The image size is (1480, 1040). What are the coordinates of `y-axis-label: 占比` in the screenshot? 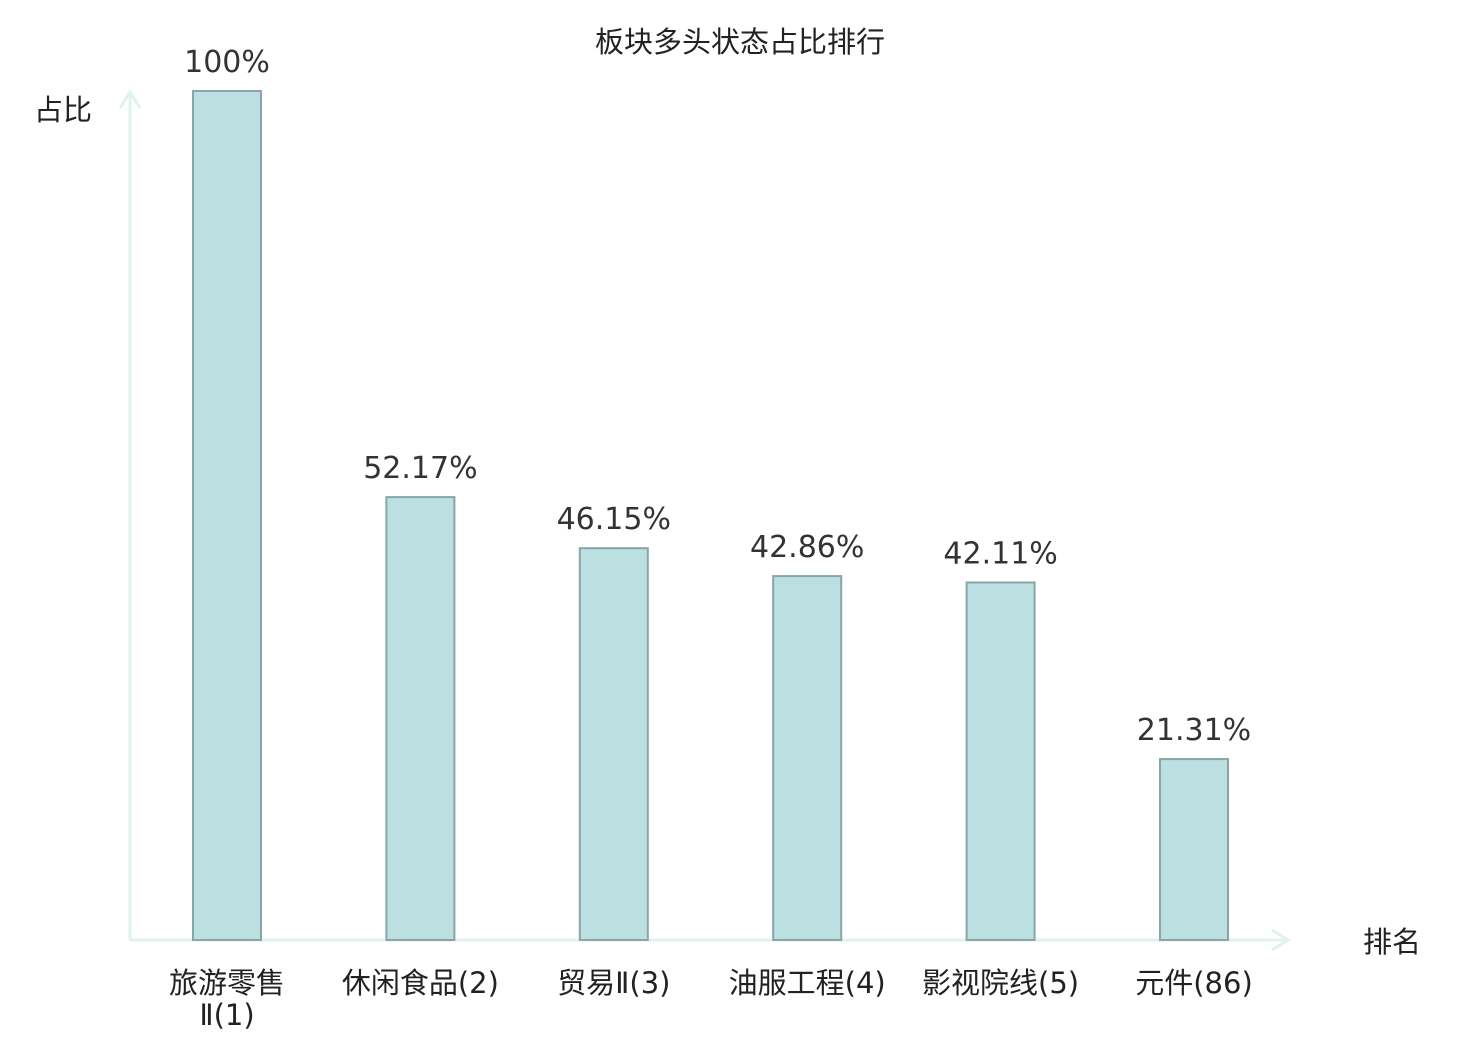 It's located at (63, 110).